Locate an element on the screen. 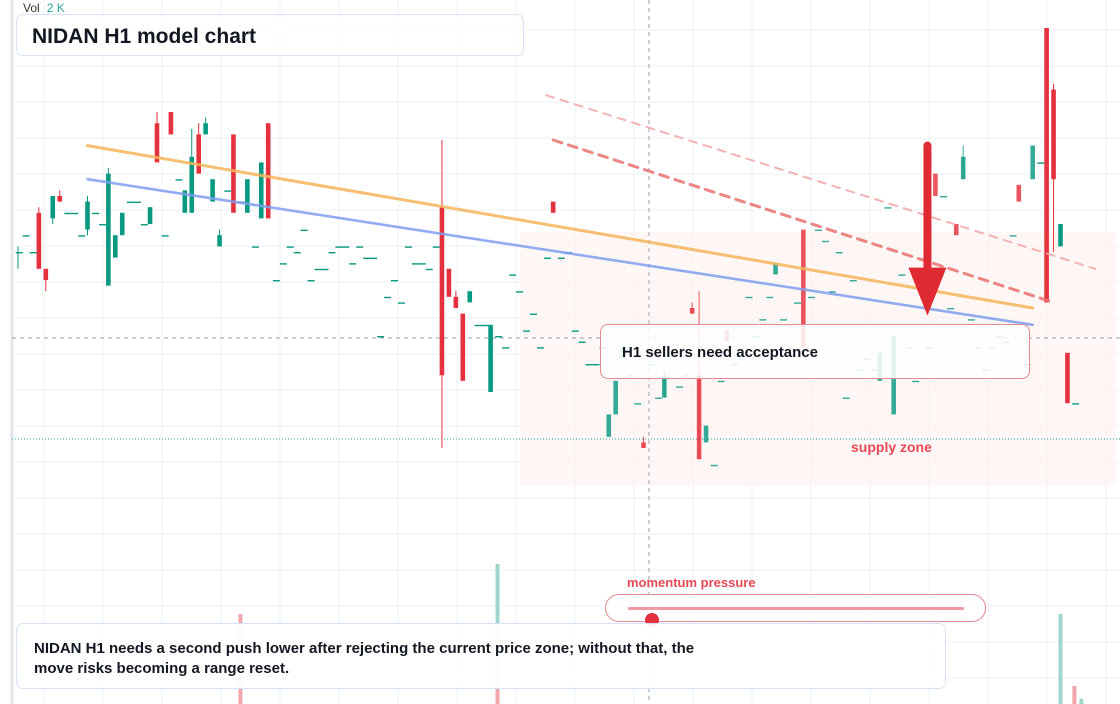 The height and width of the screenshot is (704, 1120). momentum-label: momentum pressure is located at coordinates (691, 582).